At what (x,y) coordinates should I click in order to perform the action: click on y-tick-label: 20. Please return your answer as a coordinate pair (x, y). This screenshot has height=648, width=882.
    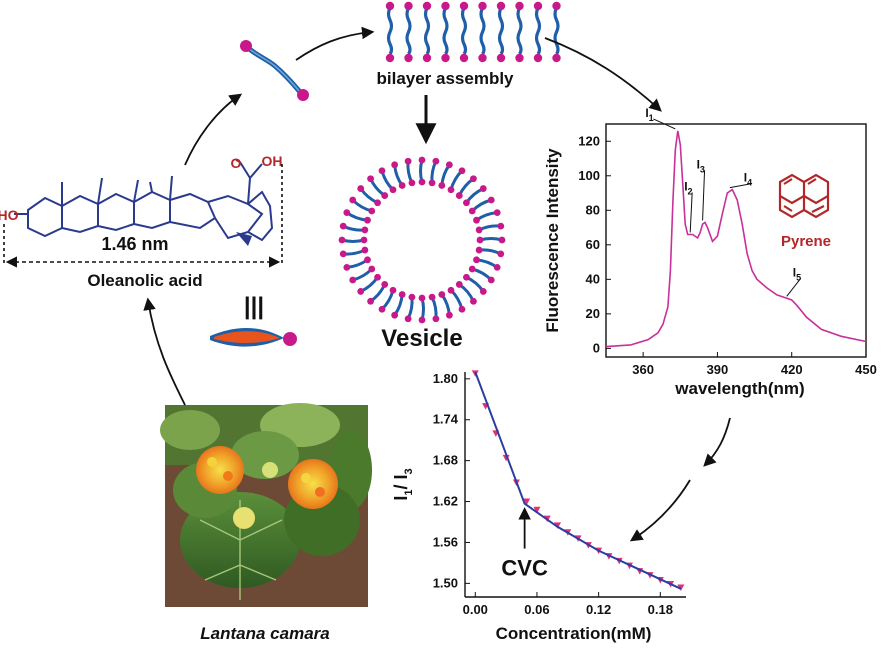
    Looking at the image, I should click on (593, 313).